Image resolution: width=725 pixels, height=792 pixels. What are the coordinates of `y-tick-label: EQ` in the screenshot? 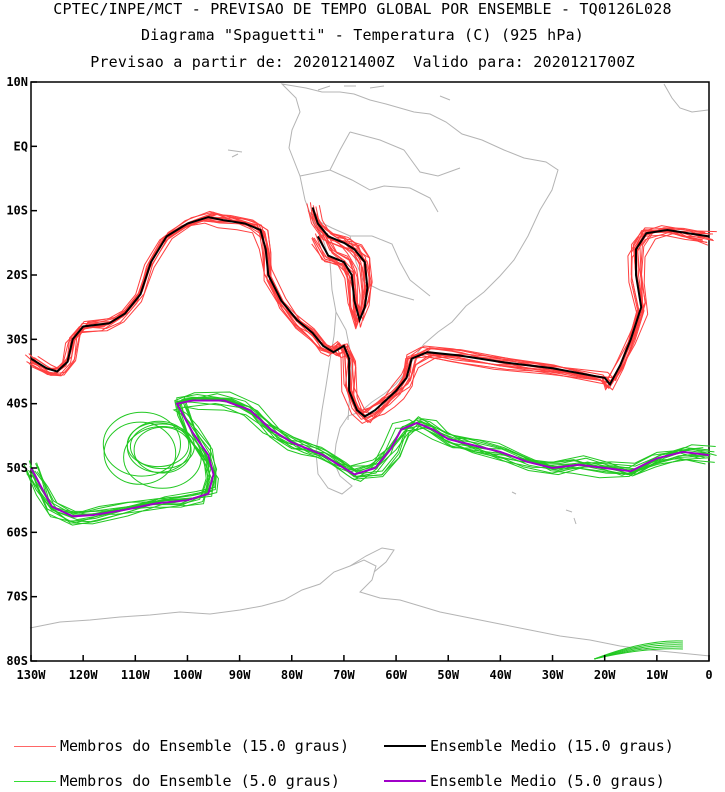 It's located at (21, 146).